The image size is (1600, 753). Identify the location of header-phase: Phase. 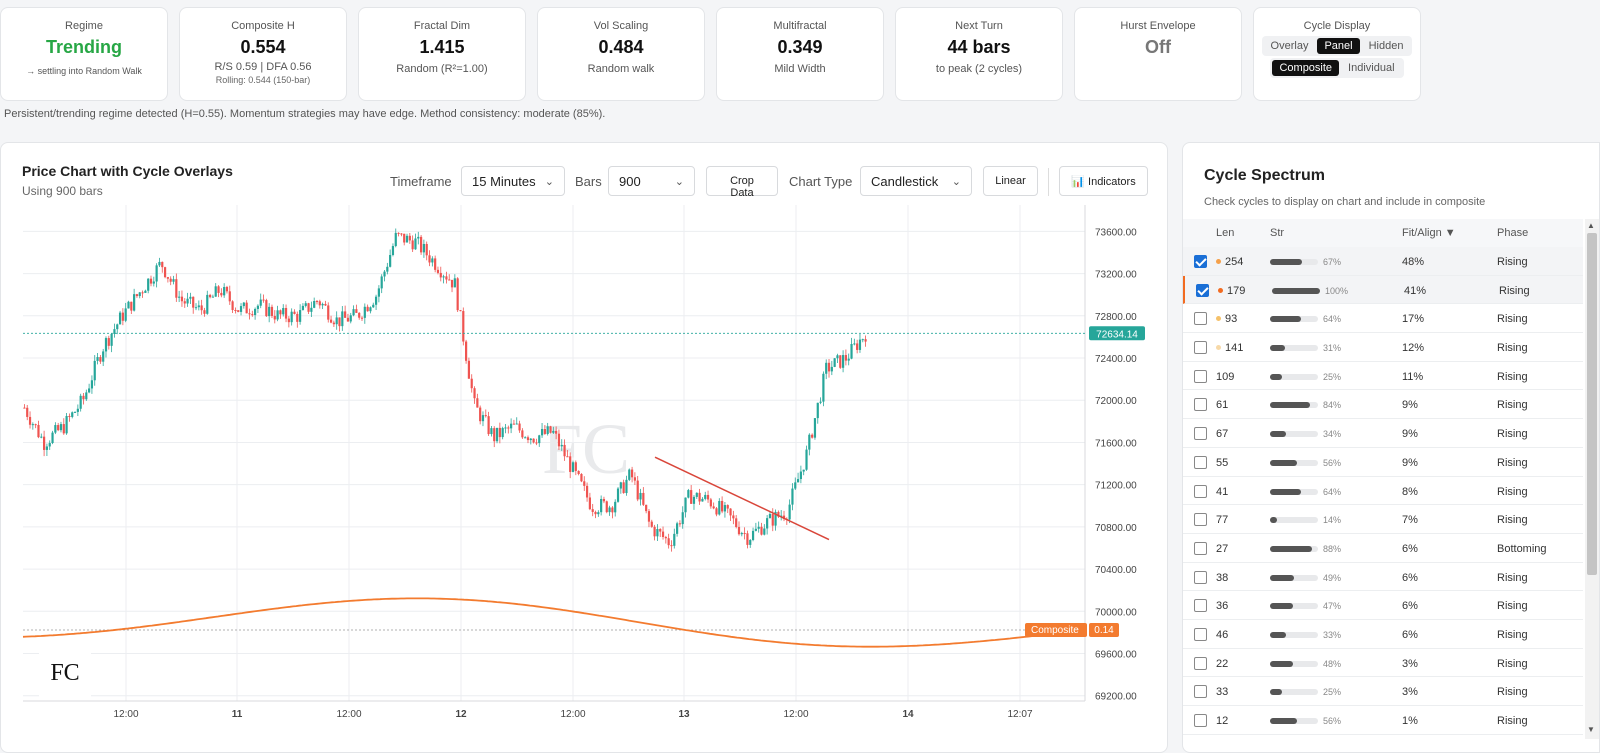
(1513, 233).